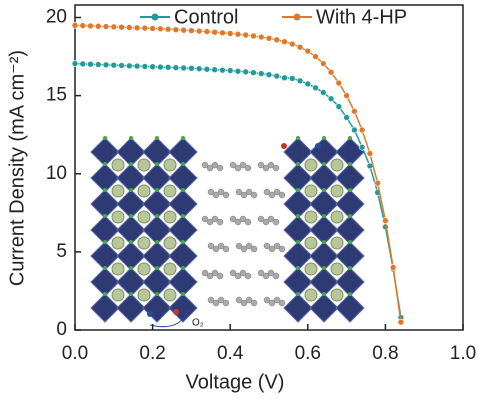  What do you see at coordinates (56, 17) in the screenshot?
I see `y-tick-label: 20` at bounding box center [56, 17].